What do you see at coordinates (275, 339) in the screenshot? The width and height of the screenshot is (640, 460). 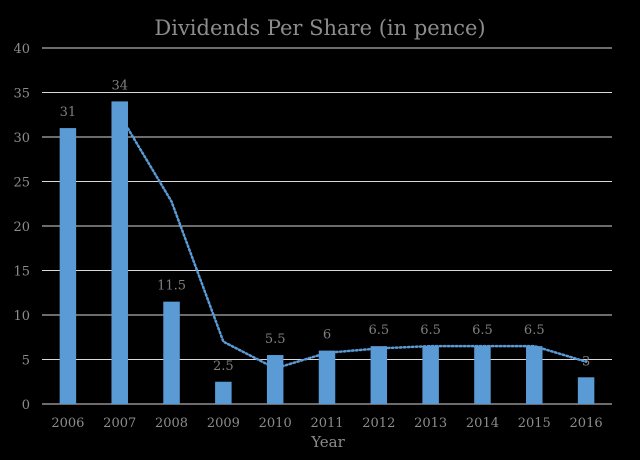 I see `data-label-2010: 5.5` at bounding box center [275, 339].